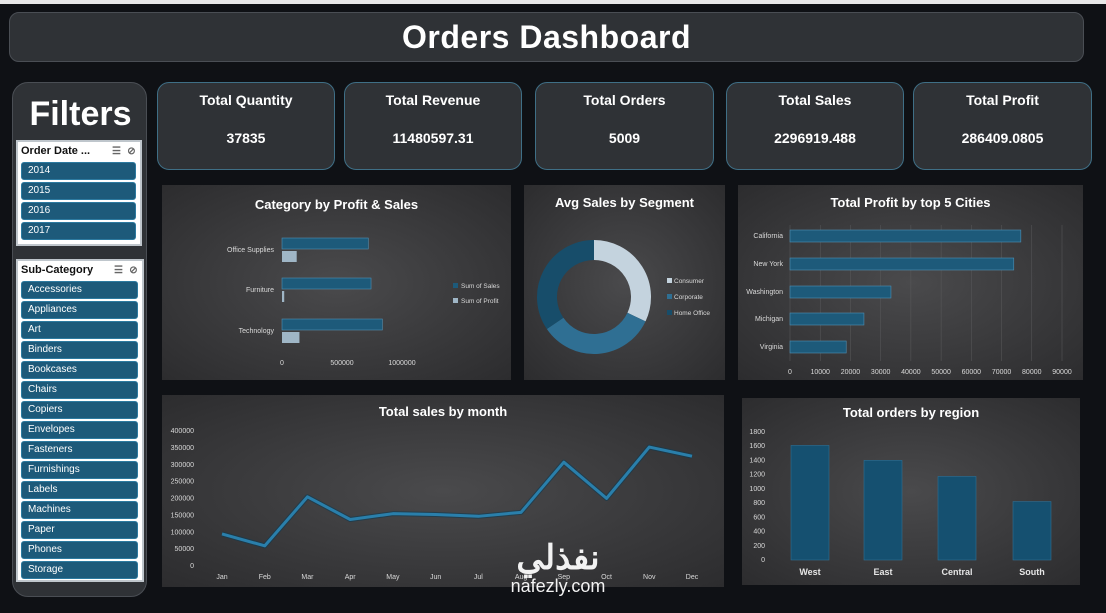 The width and height of the screenshot is (1106, 613). Describe the element at coordinates (478, 577) in the screenshot. I see `x-tick-label: Jul` at that location.